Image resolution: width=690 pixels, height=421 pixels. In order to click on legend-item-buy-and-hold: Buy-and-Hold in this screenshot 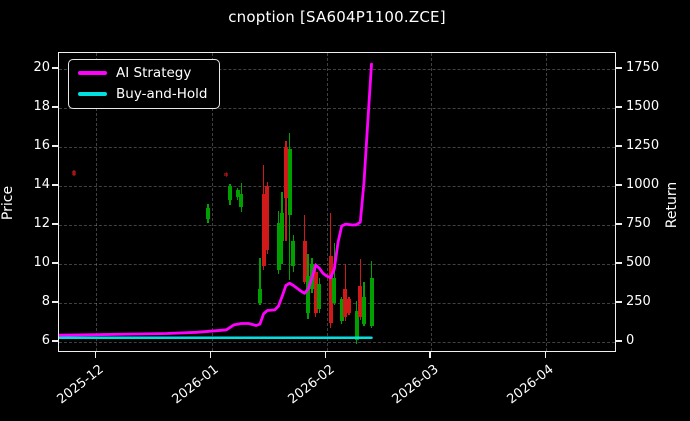, I will do `click(142, 94)`.